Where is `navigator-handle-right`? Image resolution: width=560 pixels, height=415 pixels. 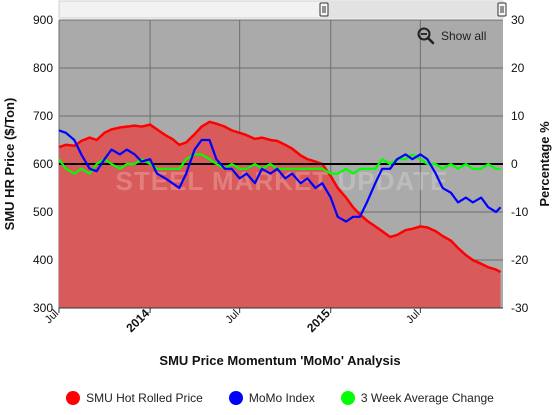
navigator-handle-right is located at coordinates (502, 9).